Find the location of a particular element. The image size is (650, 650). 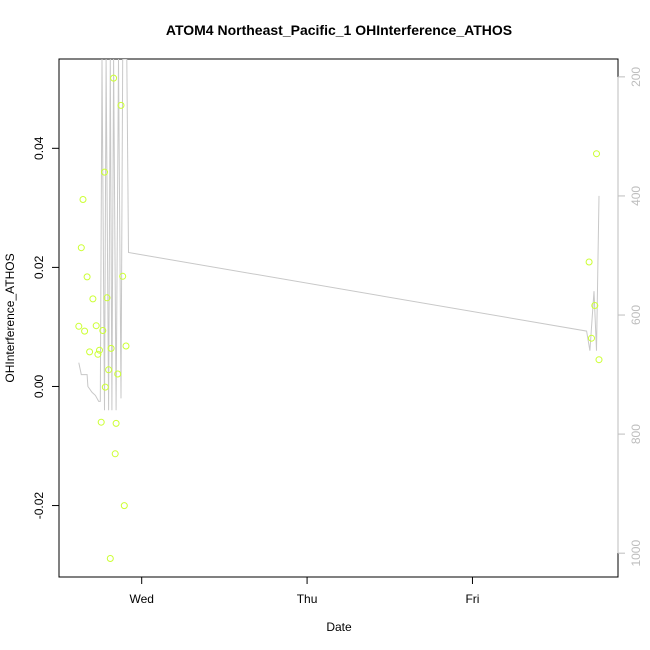

x-tick-label: Wed is located at coordinates (141, 599).